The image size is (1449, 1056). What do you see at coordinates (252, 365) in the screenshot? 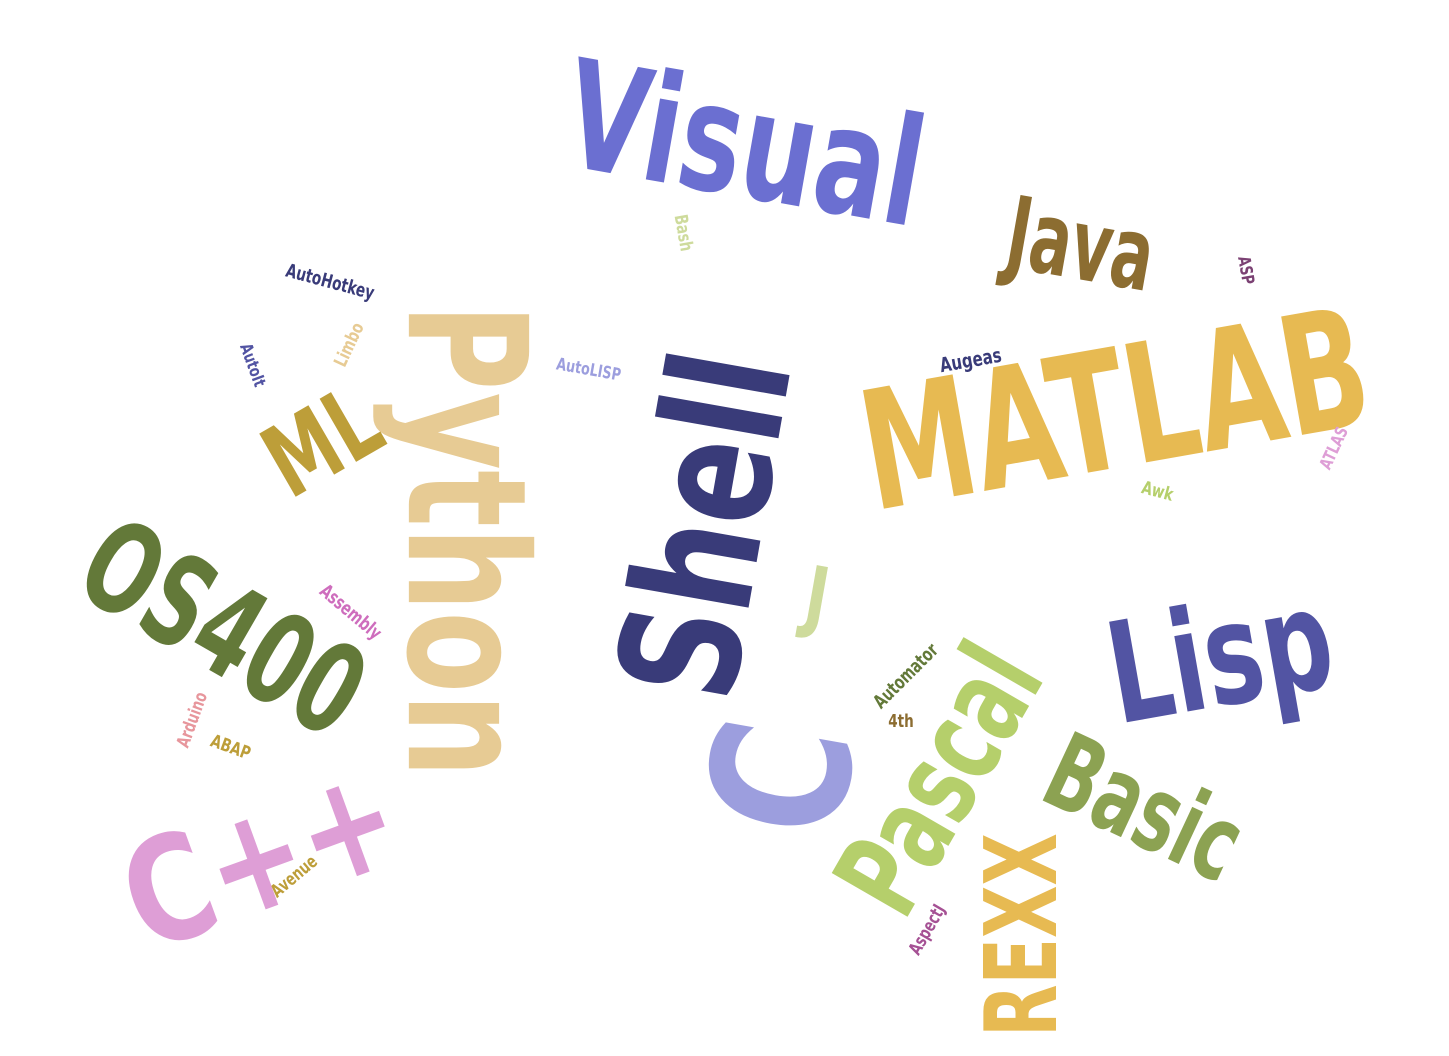
I see `word-autoit: AutoIt` at bounding box center [252, 365].